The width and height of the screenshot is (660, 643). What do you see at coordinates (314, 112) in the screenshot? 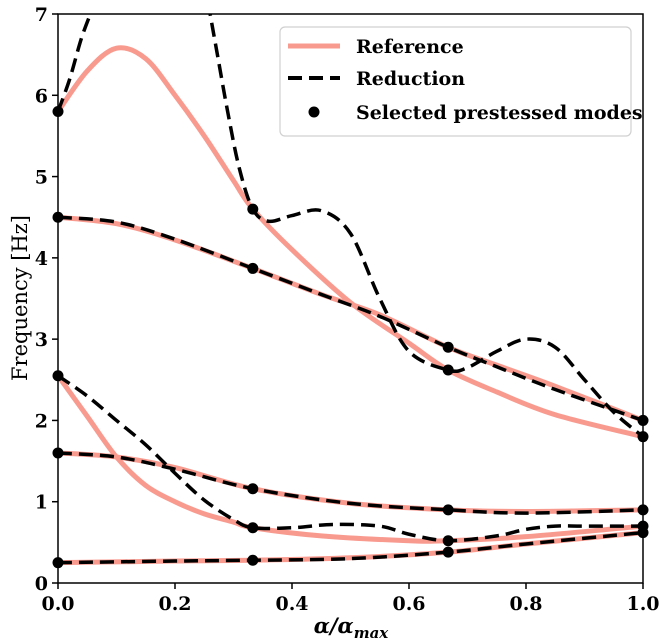
I see `legend-modes-marker` at bounding box center [314, 112].